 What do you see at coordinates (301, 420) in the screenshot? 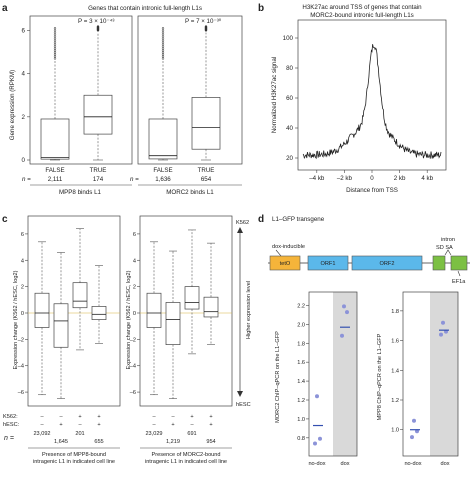
I see `panel-d-left-ytick-label: 1.0` at bounding box center [301, 420].